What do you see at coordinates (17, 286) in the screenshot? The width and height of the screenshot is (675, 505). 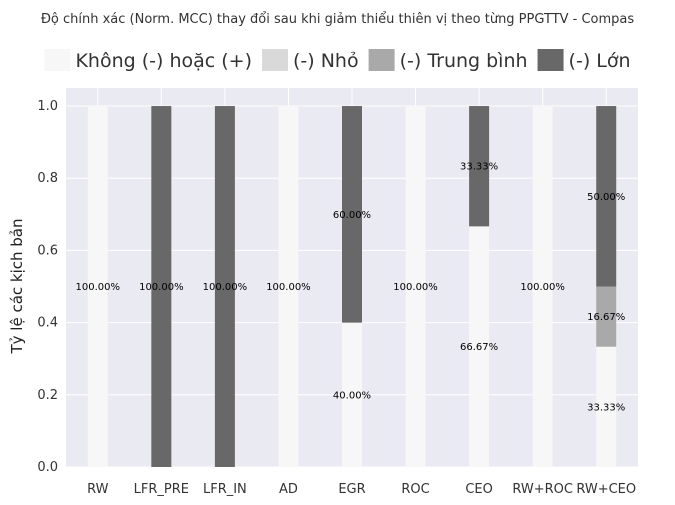 I see `y-axis-label: Tỷ lệ các kịch bản` at bounding box center [17, 286].